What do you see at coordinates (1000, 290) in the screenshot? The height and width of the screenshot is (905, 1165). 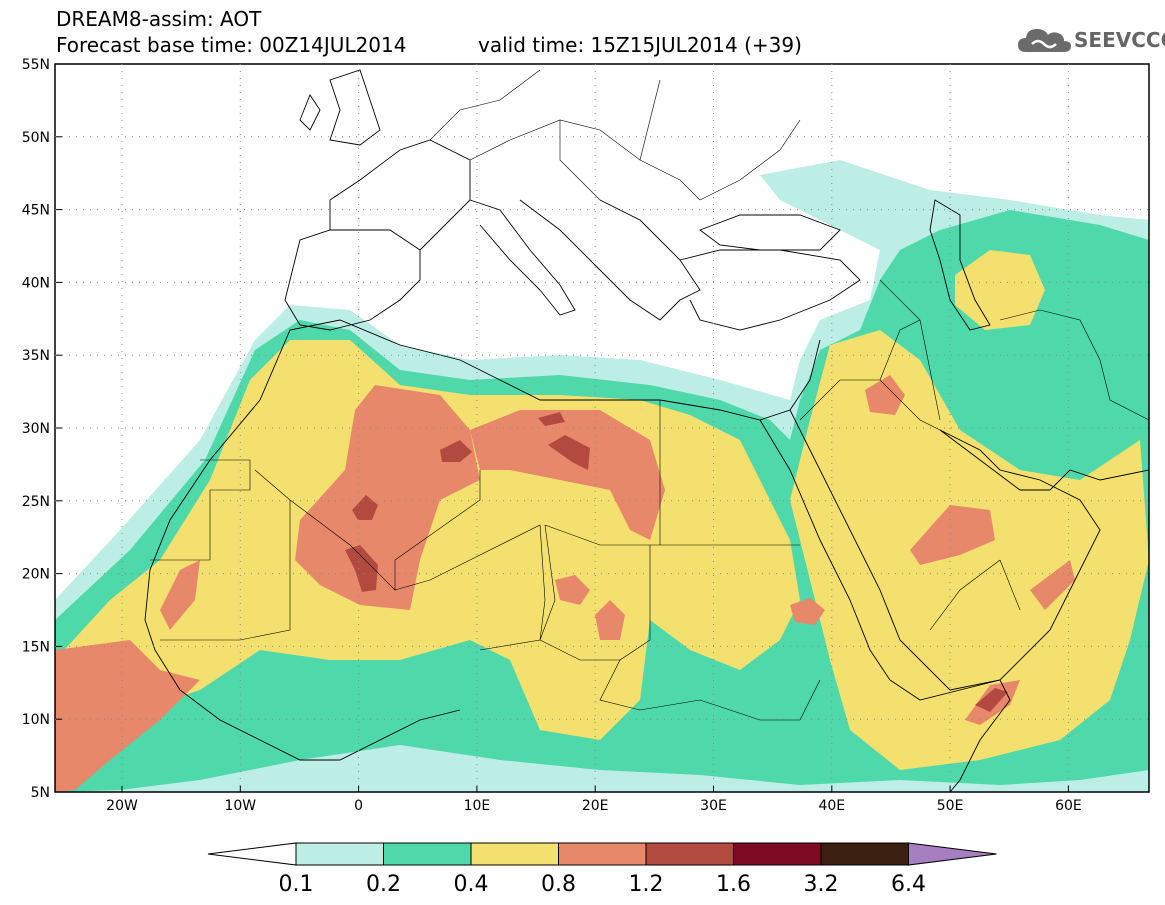 I see `aot-field-0.4-caspian` at bounding box center [1000, 290].